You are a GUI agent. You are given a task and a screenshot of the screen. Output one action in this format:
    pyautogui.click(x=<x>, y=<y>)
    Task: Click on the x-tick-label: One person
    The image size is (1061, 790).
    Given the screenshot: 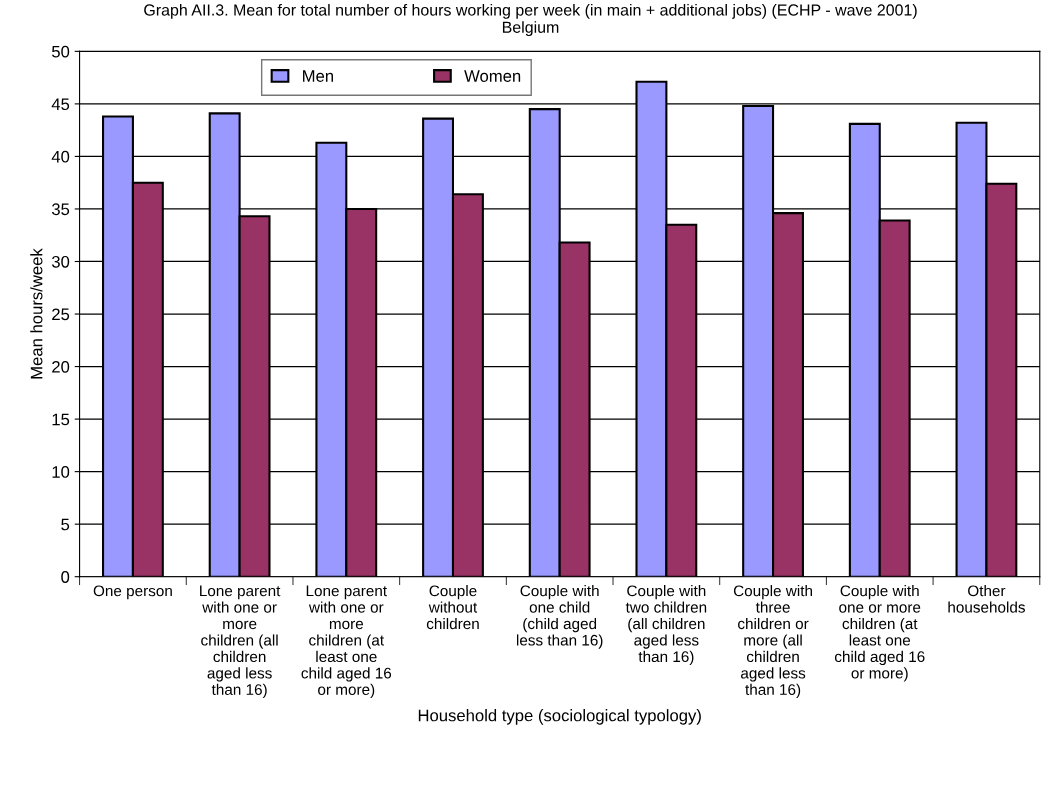 What is the action you would take?
    pyautogui.click(x=132, y=592)
    